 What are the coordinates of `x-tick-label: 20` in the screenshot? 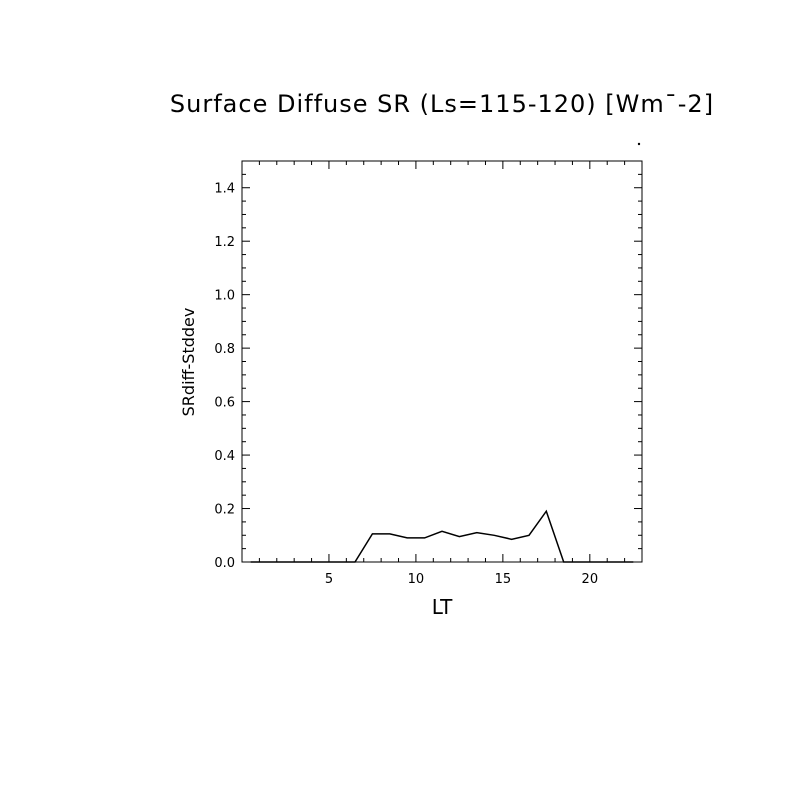 It's located at (590, 579).